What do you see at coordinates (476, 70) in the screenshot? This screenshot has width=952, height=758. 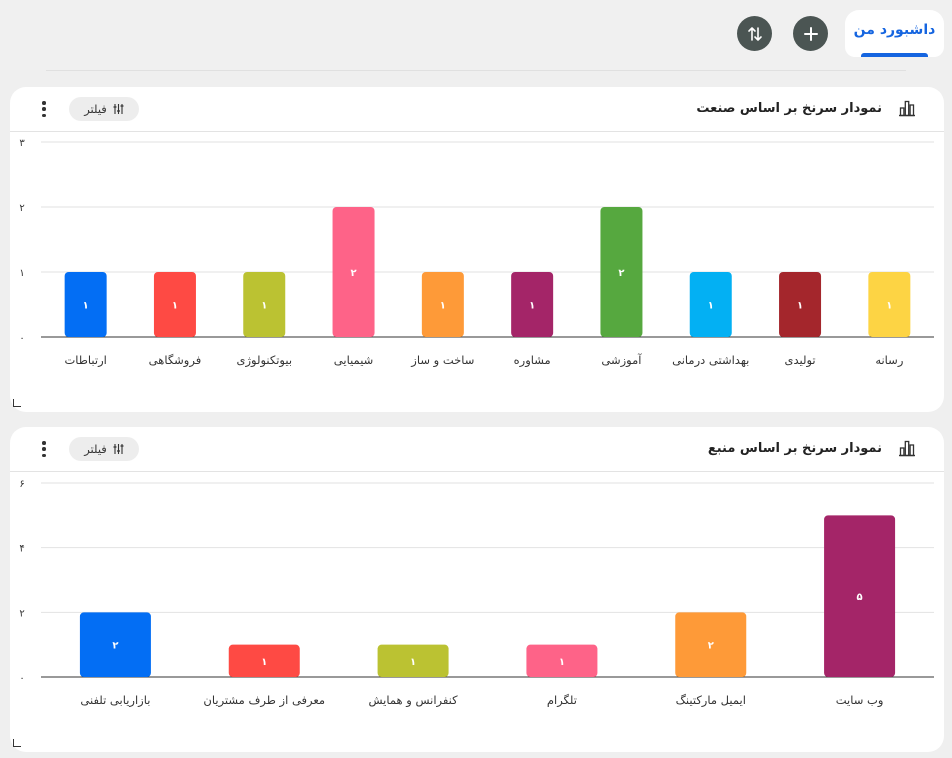 I see `divider` at bounding box center [476, 70].